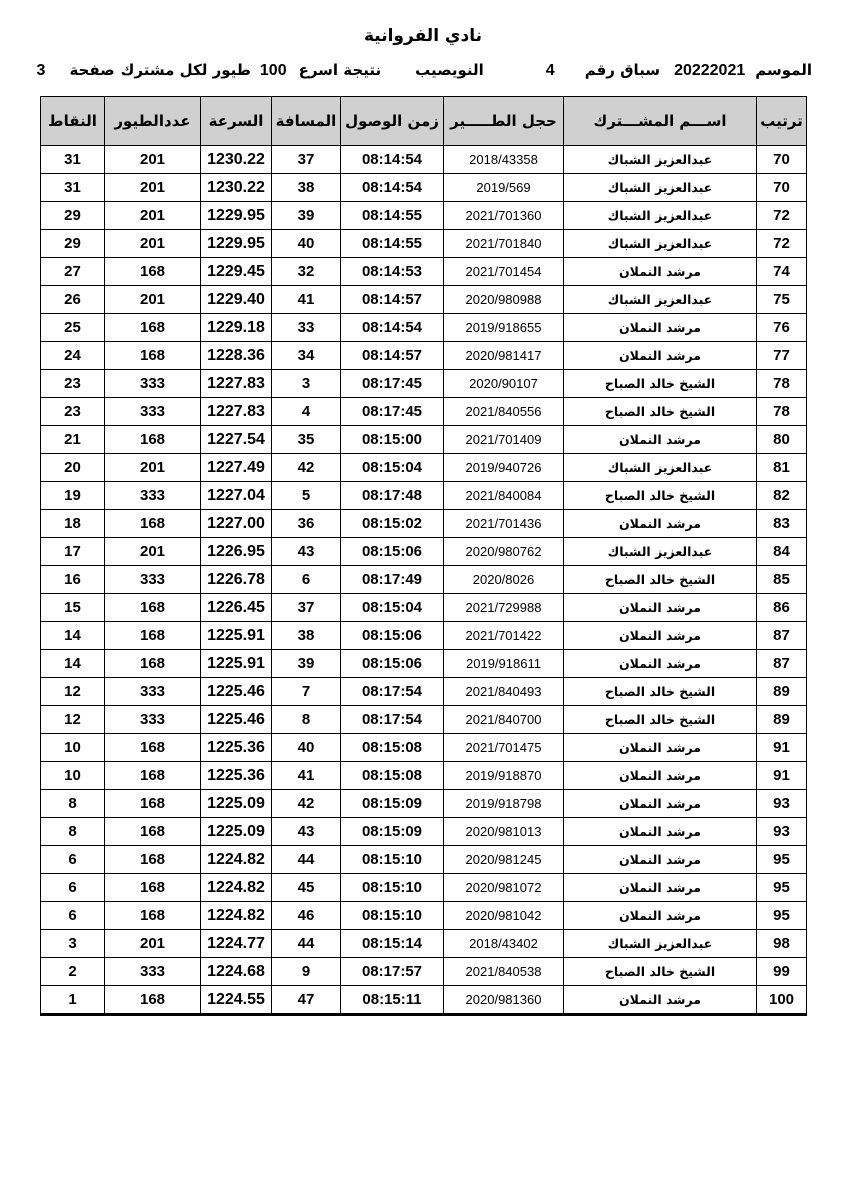  Describe the element at coordinates (503, 411) in the screenshot. I see `cell-ring: 2021/840556` at that location.